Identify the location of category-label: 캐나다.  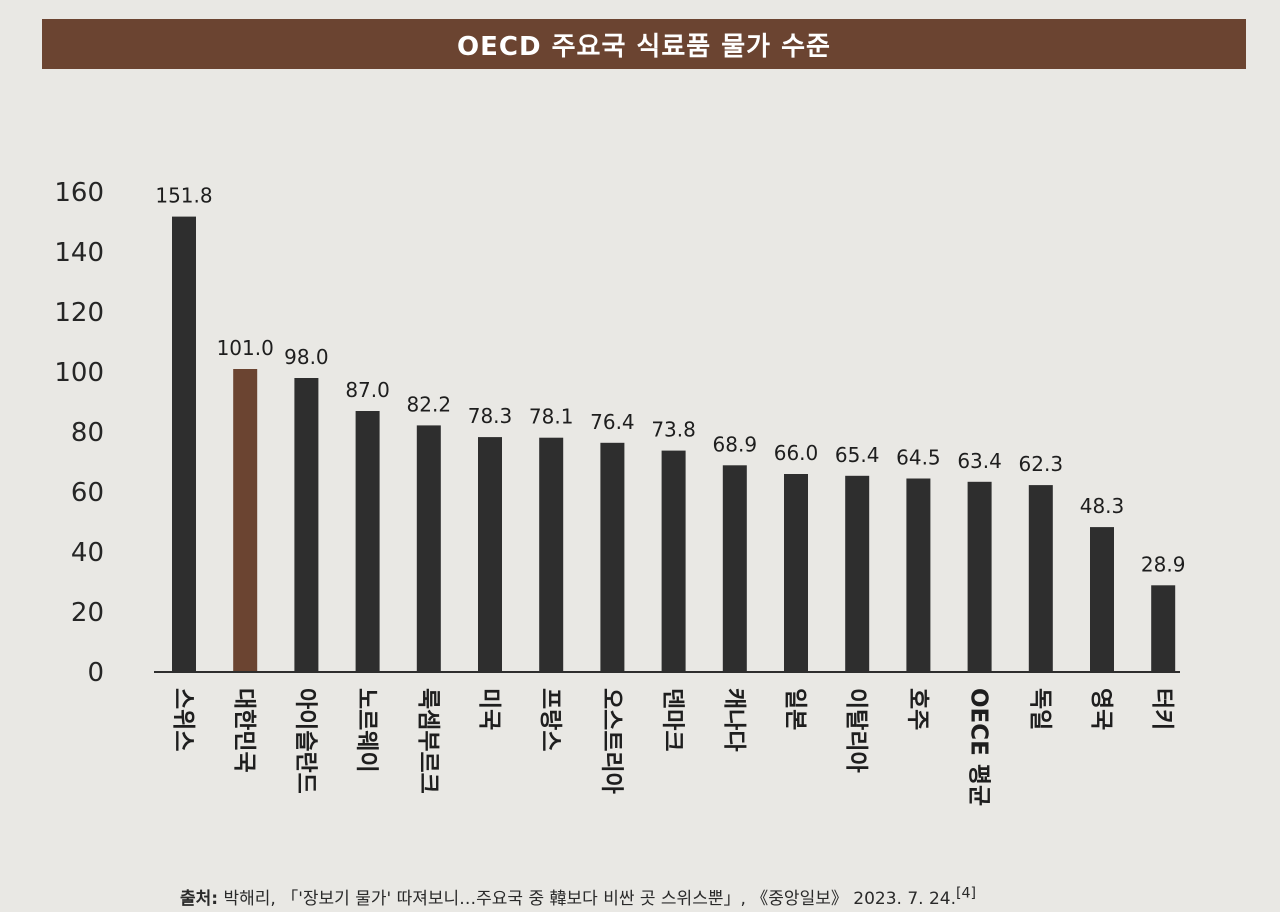
(734, 719).